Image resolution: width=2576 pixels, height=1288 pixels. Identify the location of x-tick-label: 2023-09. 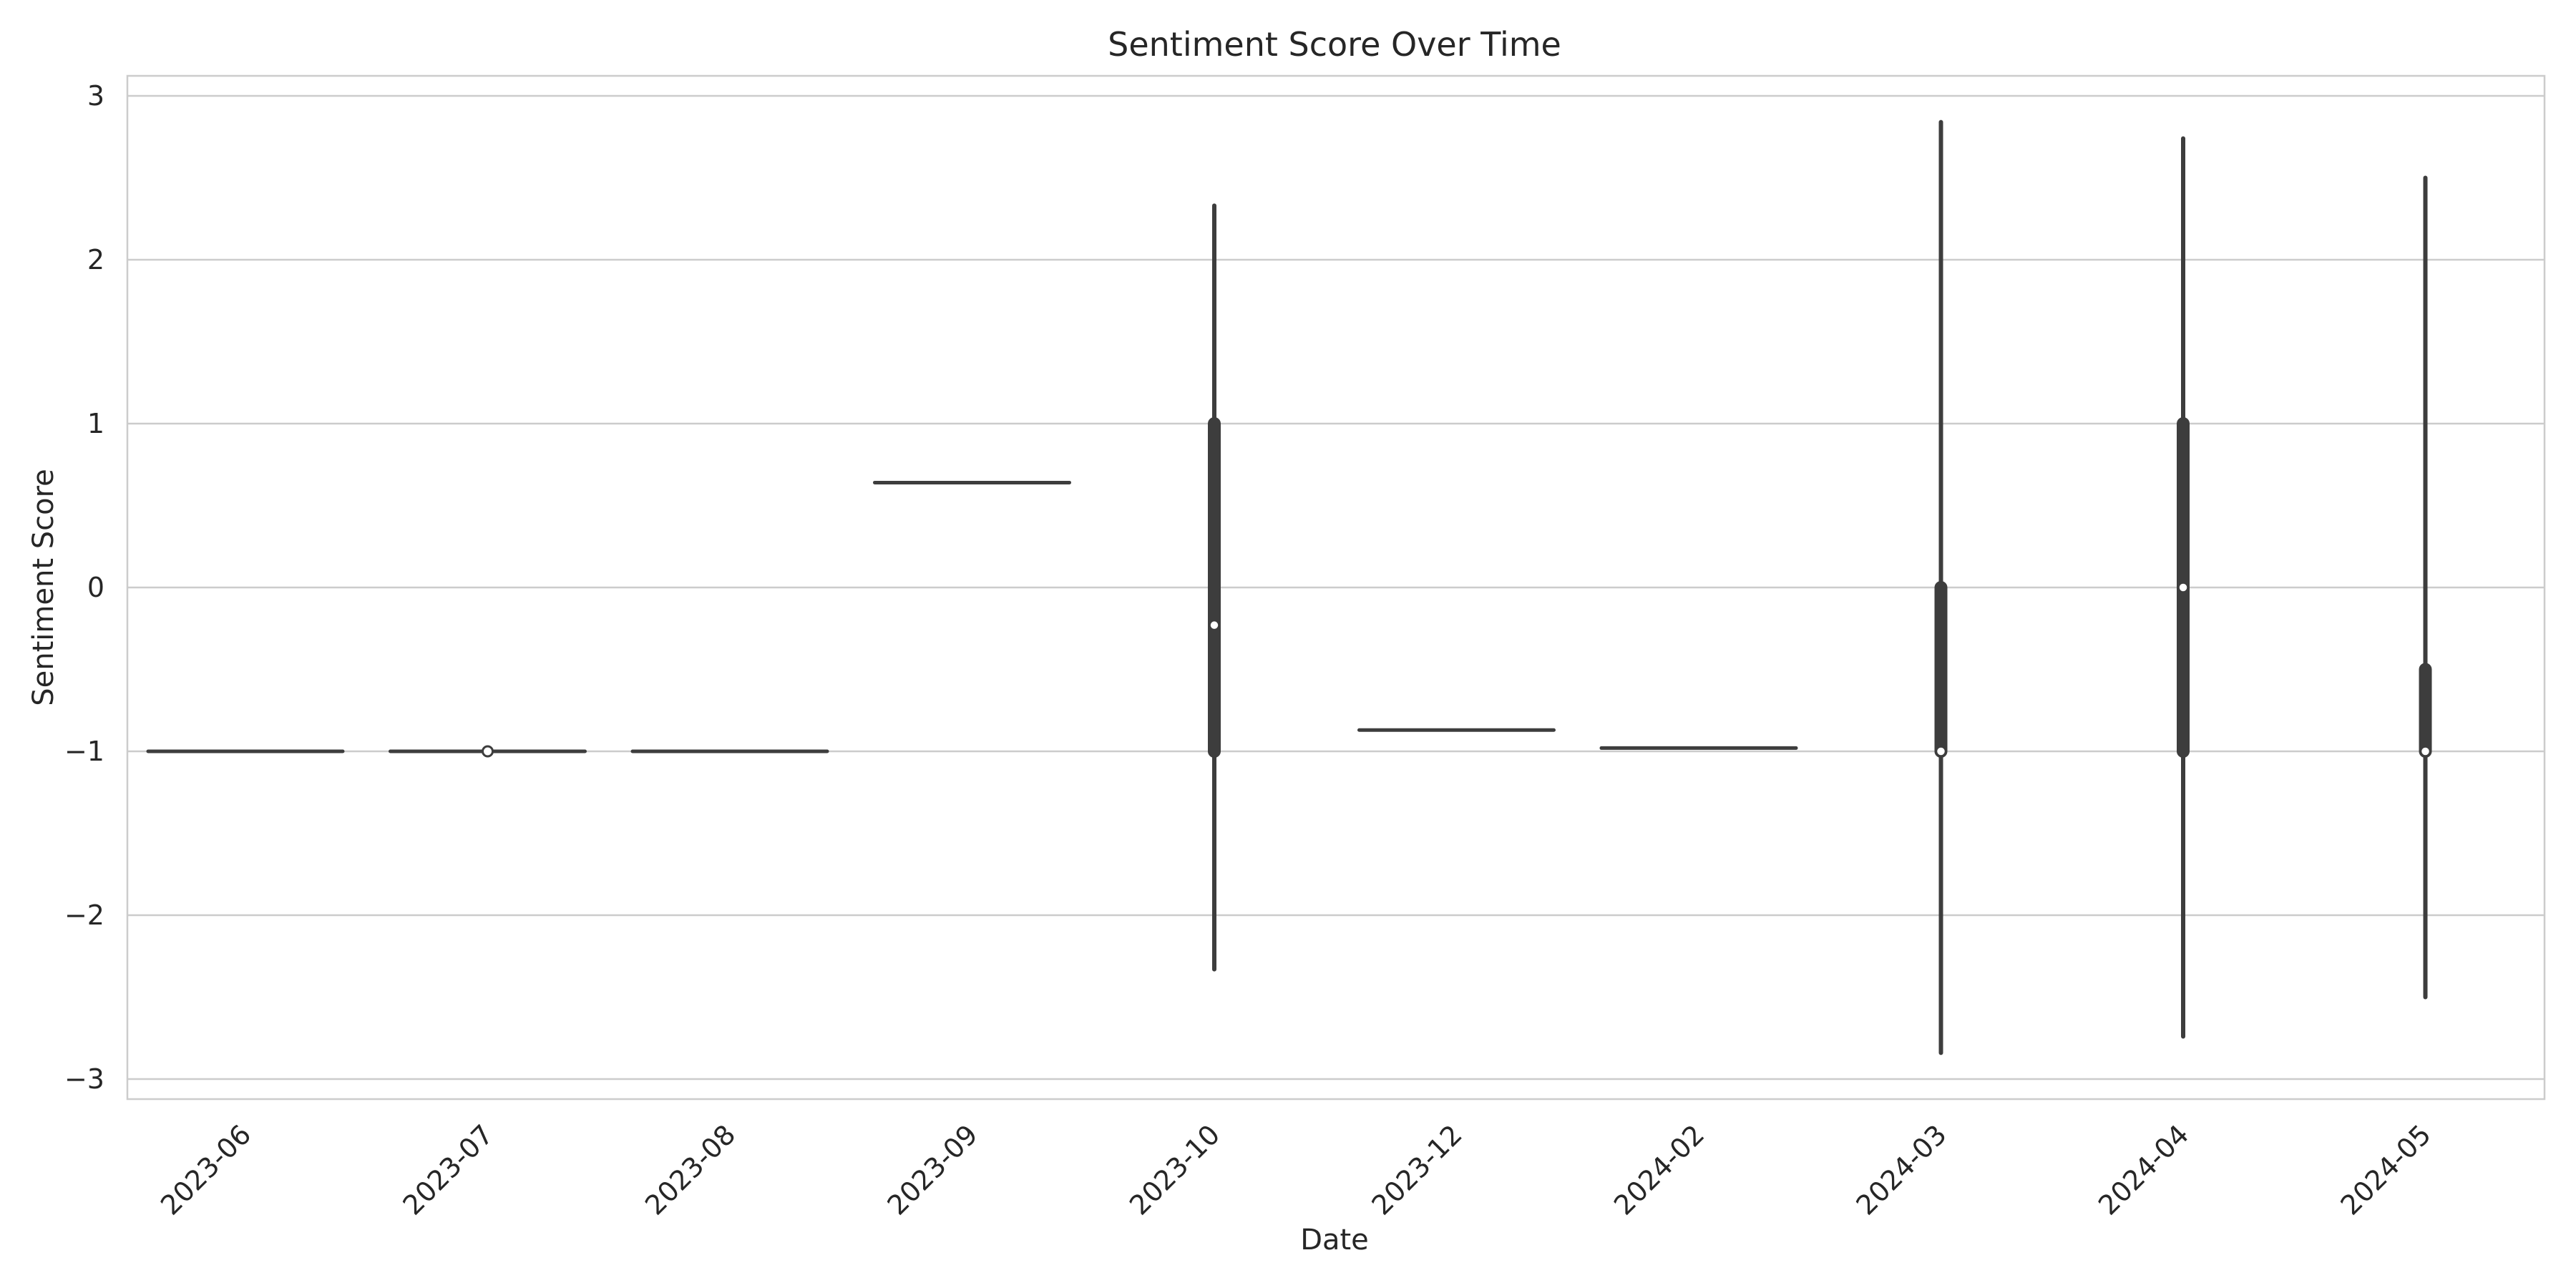
(932, 1169).